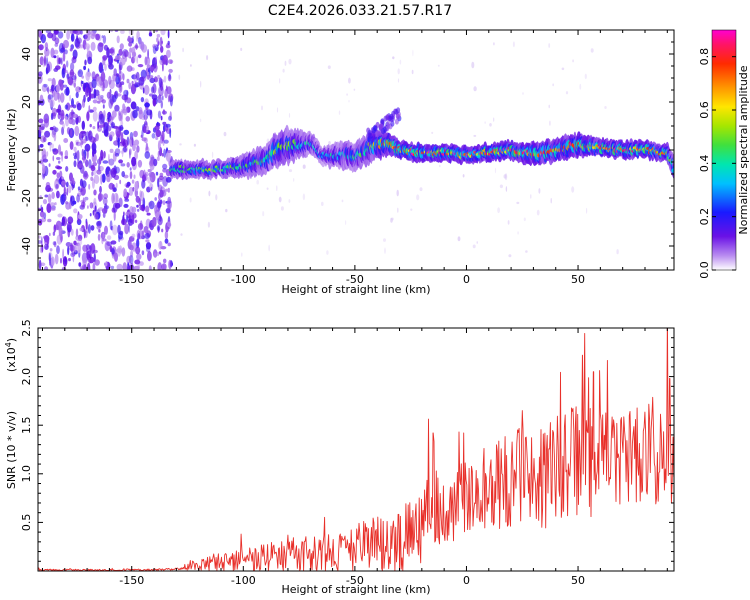 The width and height of the screenshot is (750, 600). I want to click on x-tick-label: -150, so click(131, 580).